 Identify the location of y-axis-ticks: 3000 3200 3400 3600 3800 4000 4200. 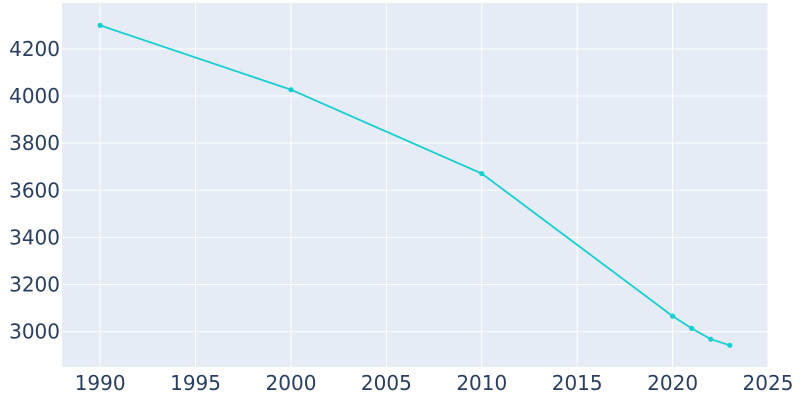
(34, 190).